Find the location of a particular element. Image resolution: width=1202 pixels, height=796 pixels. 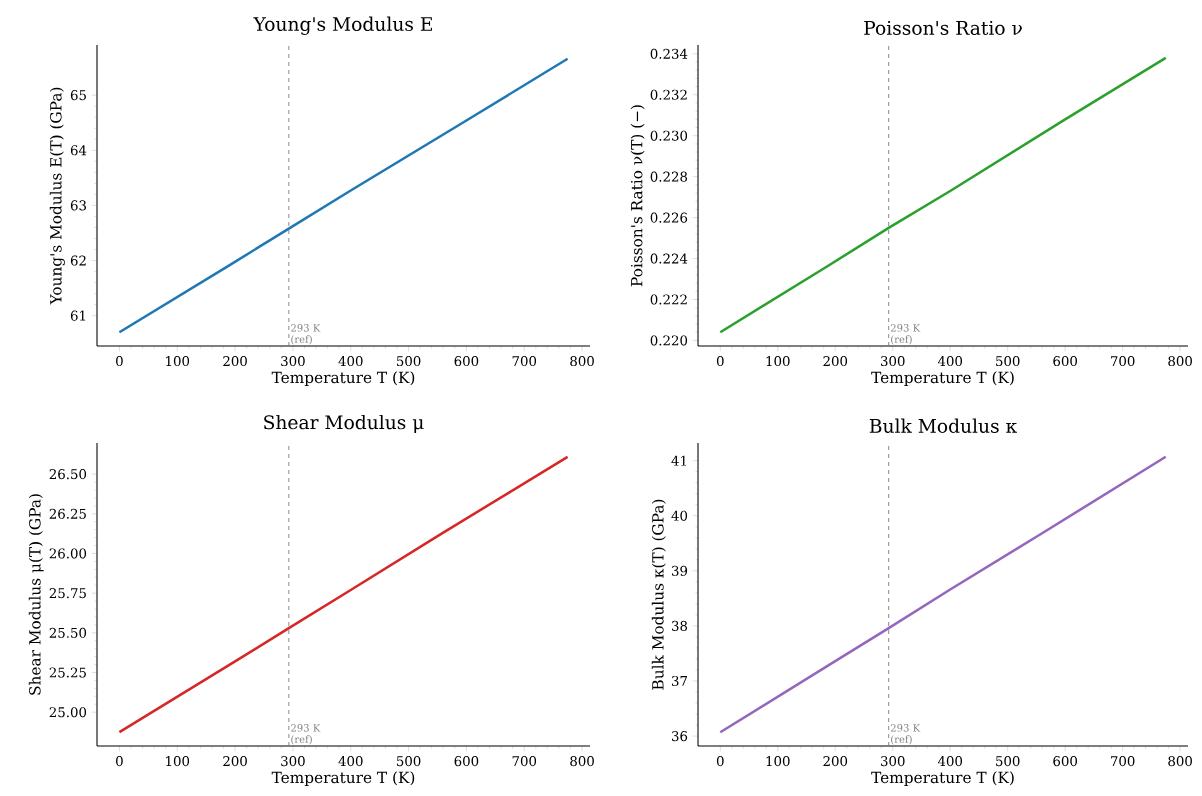

y-tick-label: 0.222 is located at coordinates (668, 299).